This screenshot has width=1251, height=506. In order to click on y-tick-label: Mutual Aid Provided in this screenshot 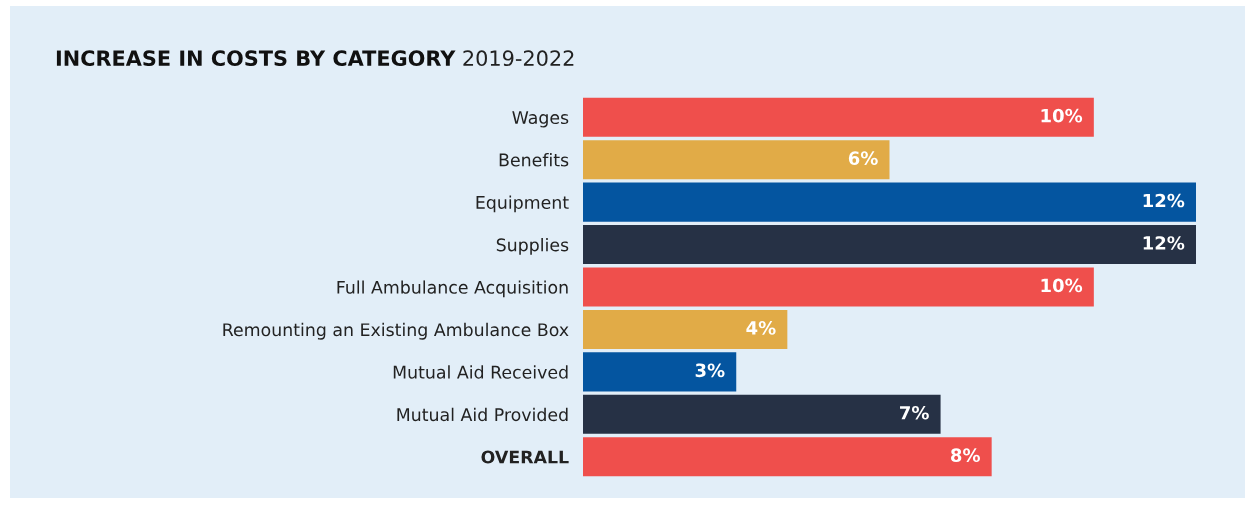, I will do `click(482, 414)`.